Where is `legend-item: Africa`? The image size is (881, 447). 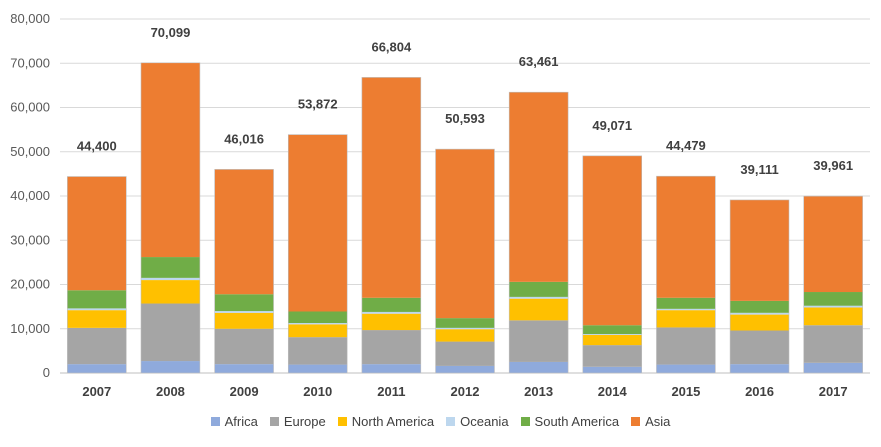
legend-item: Africa is located at coordinates (234, 421).